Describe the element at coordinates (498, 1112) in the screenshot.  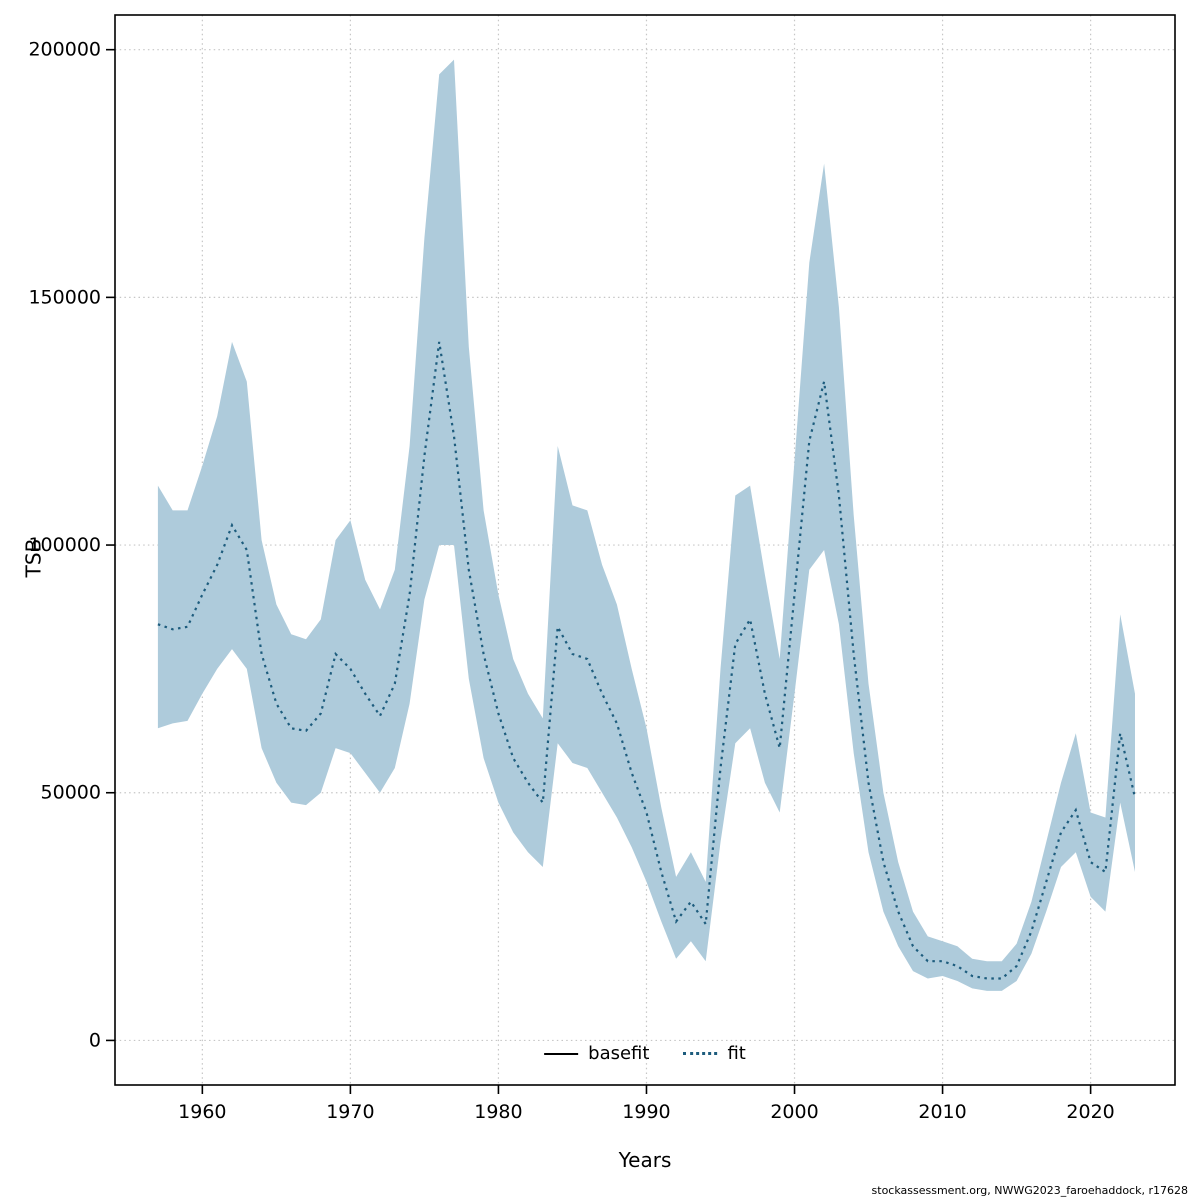
I see `svg-text: 1980` at that location.